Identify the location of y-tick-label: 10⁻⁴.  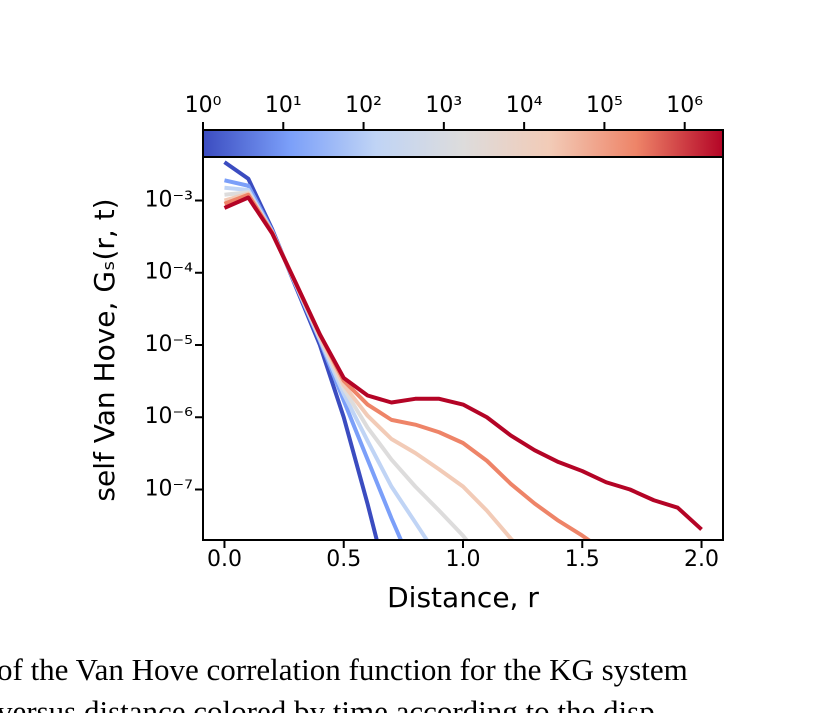
(169, 272).